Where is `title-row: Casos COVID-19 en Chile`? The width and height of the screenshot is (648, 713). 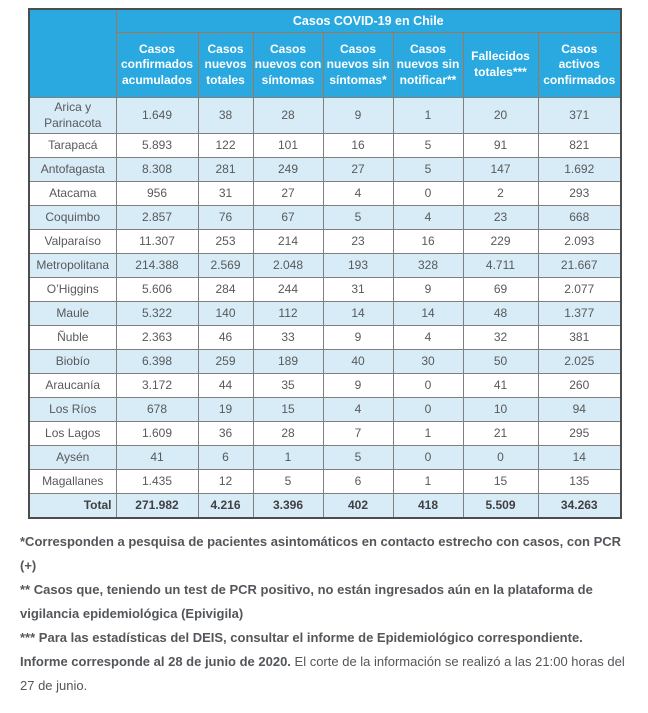 title-row: Casos COVID-19 en Chile is located at coordinates (325, 53).